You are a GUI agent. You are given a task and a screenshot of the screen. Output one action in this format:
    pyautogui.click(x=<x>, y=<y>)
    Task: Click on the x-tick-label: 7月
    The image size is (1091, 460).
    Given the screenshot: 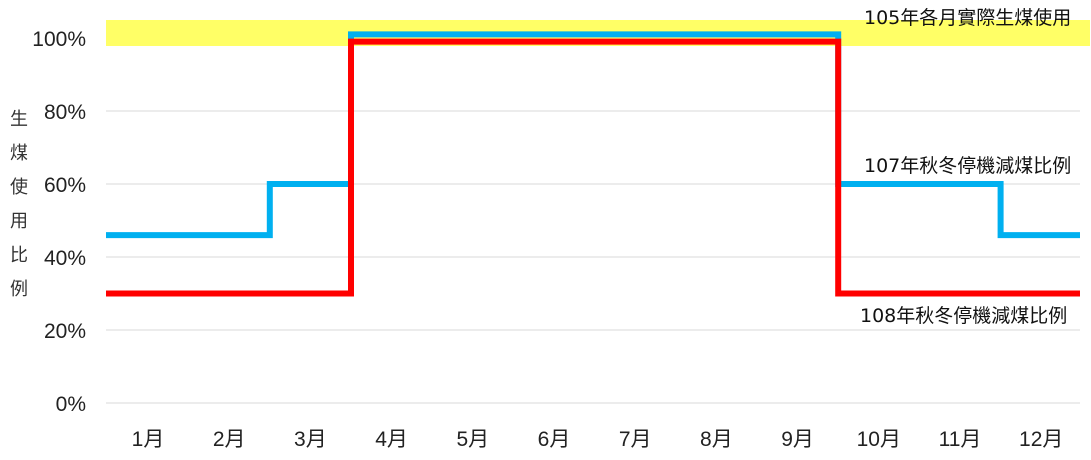 What is the action you would take?
    pyautogui.click(x=635, y=439)
    